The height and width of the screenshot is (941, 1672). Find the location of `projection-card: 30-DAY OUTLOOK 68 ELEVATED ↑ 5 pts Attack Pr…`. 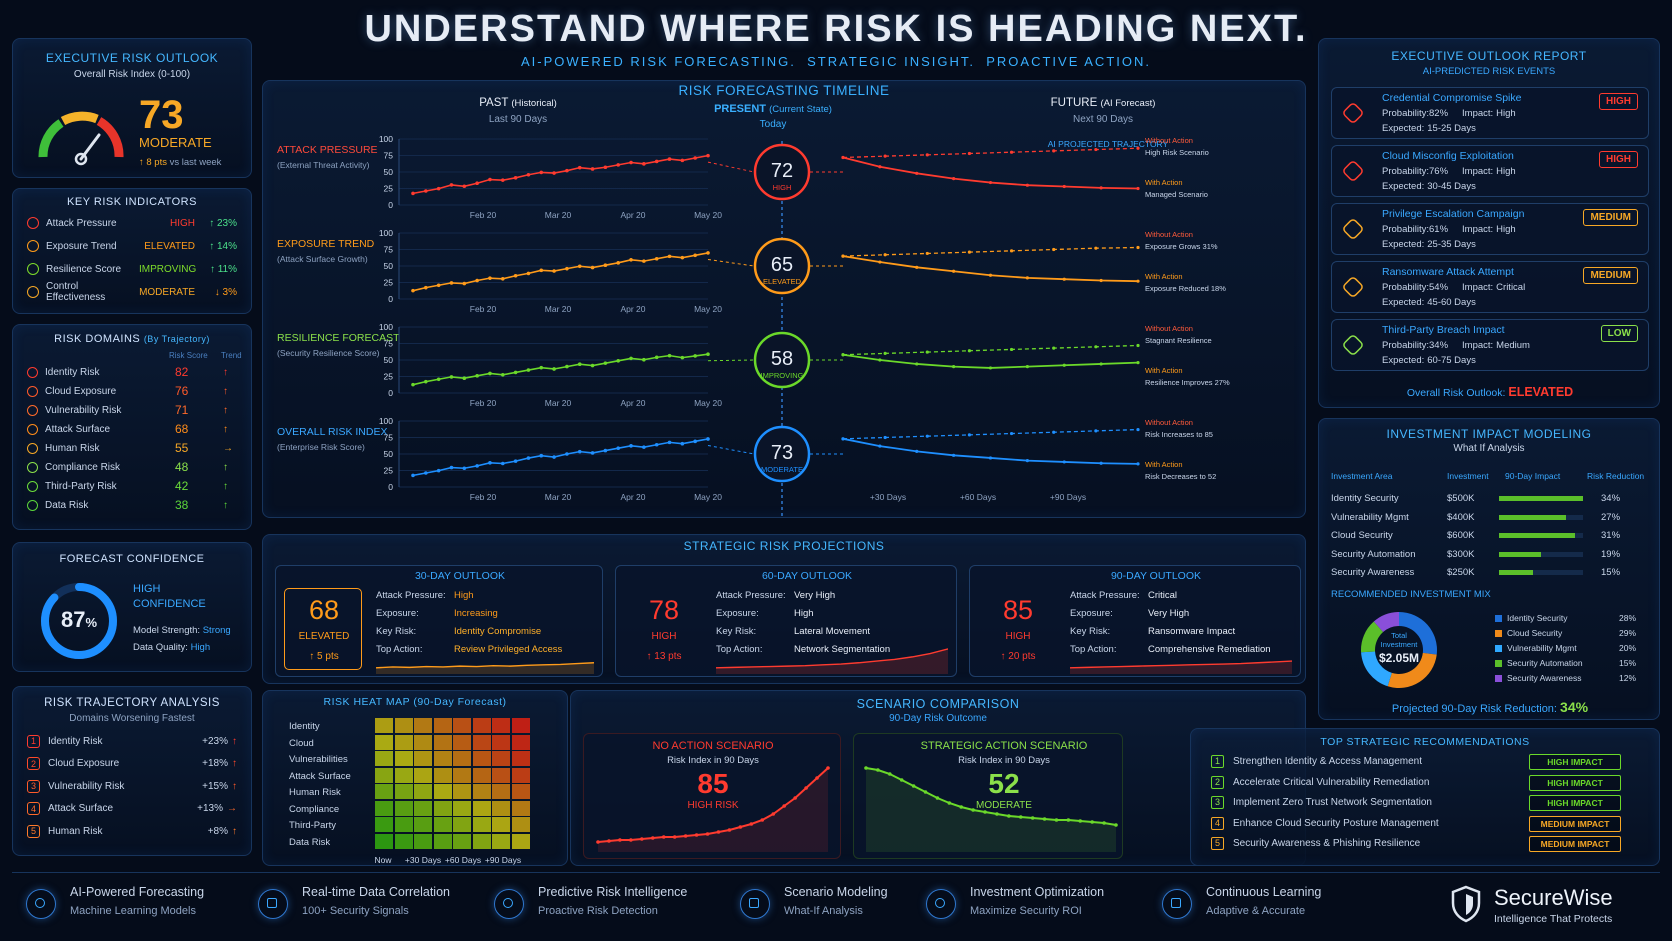

projection-card: 30-DAY OUTLOOK 68 ELEVATED ↑ 5 pts Attack Pr… is located at coordinates (439, 621).